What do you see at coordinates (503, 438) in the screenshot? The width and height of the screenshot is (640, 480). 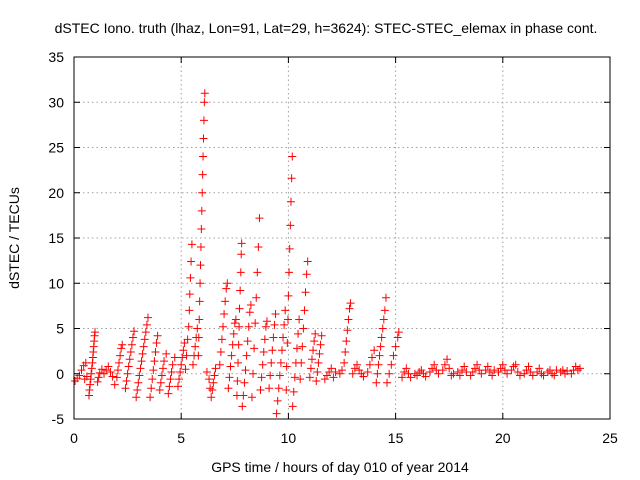 I see `x-tick-label: 20` at bounding box center [503, 438].